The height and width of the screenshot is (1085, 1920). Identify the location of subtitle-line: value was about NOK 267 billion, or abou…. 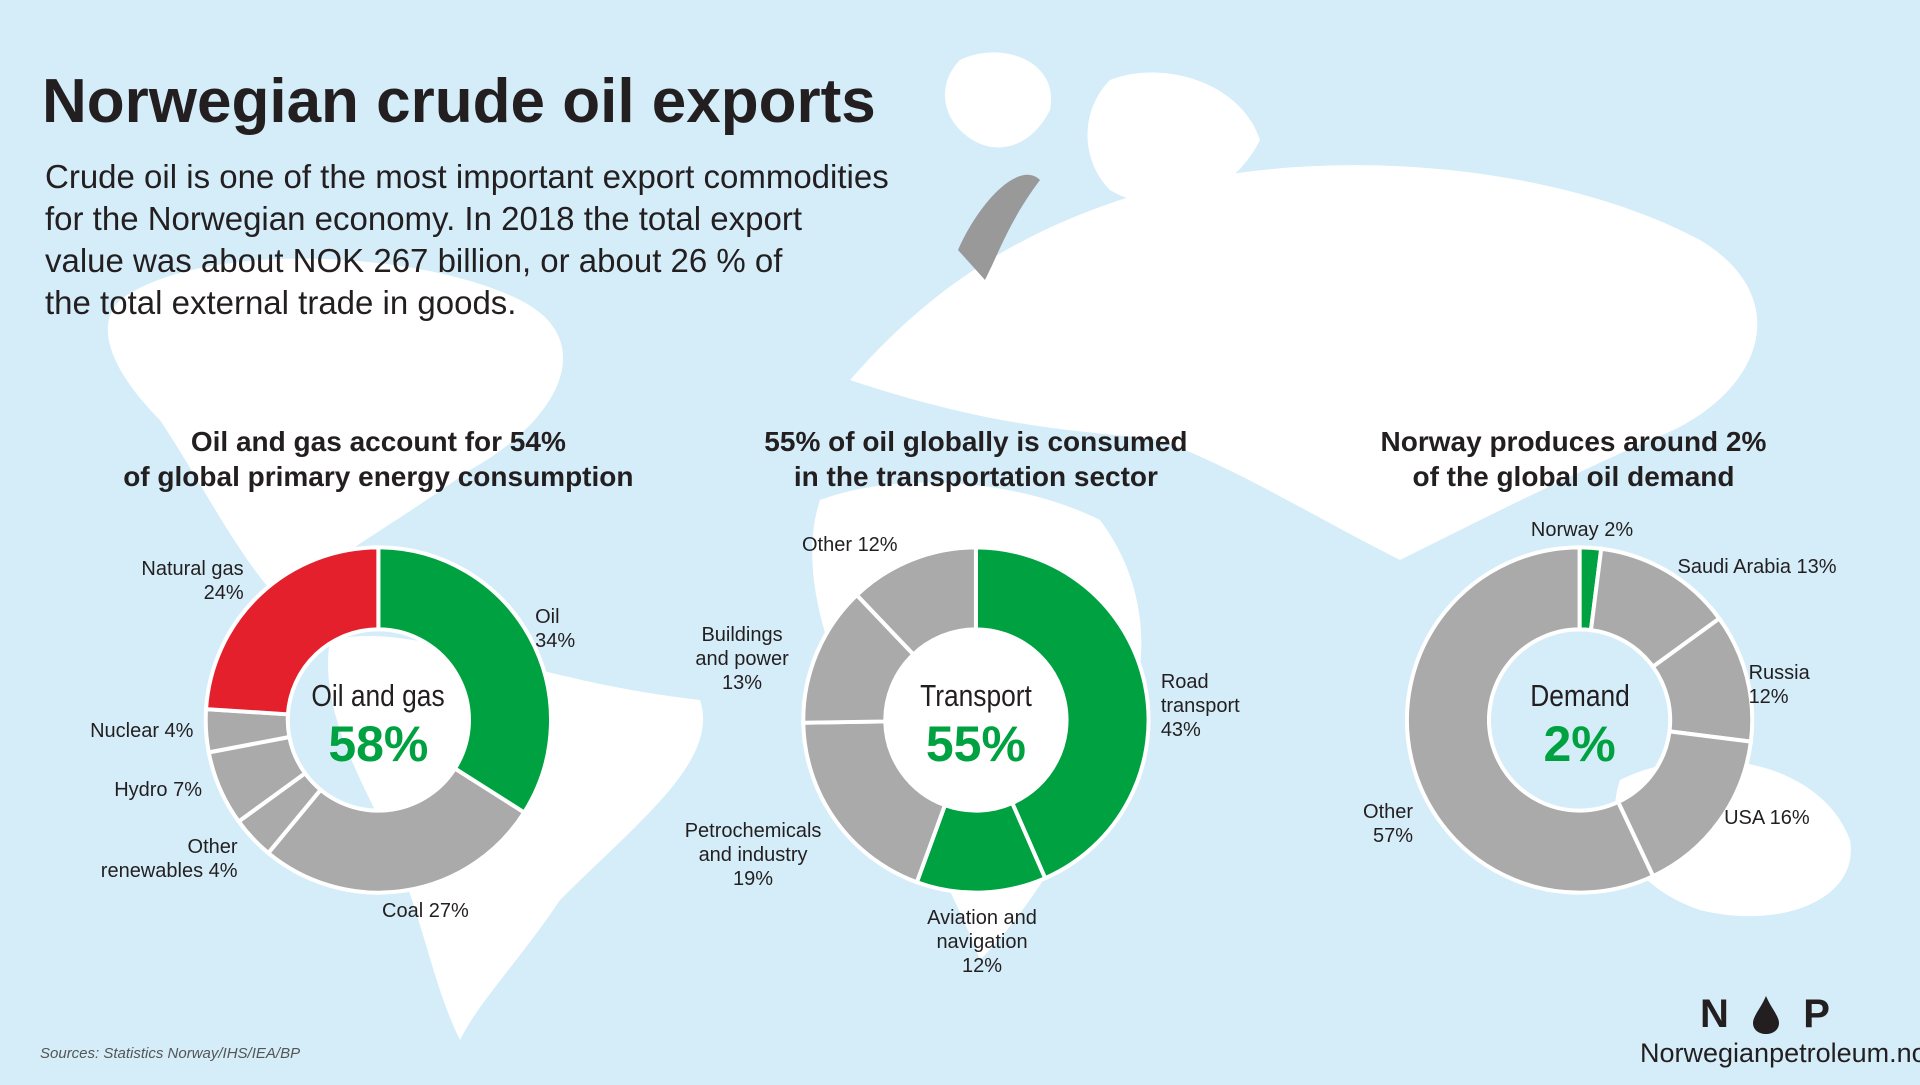
(414, 260).